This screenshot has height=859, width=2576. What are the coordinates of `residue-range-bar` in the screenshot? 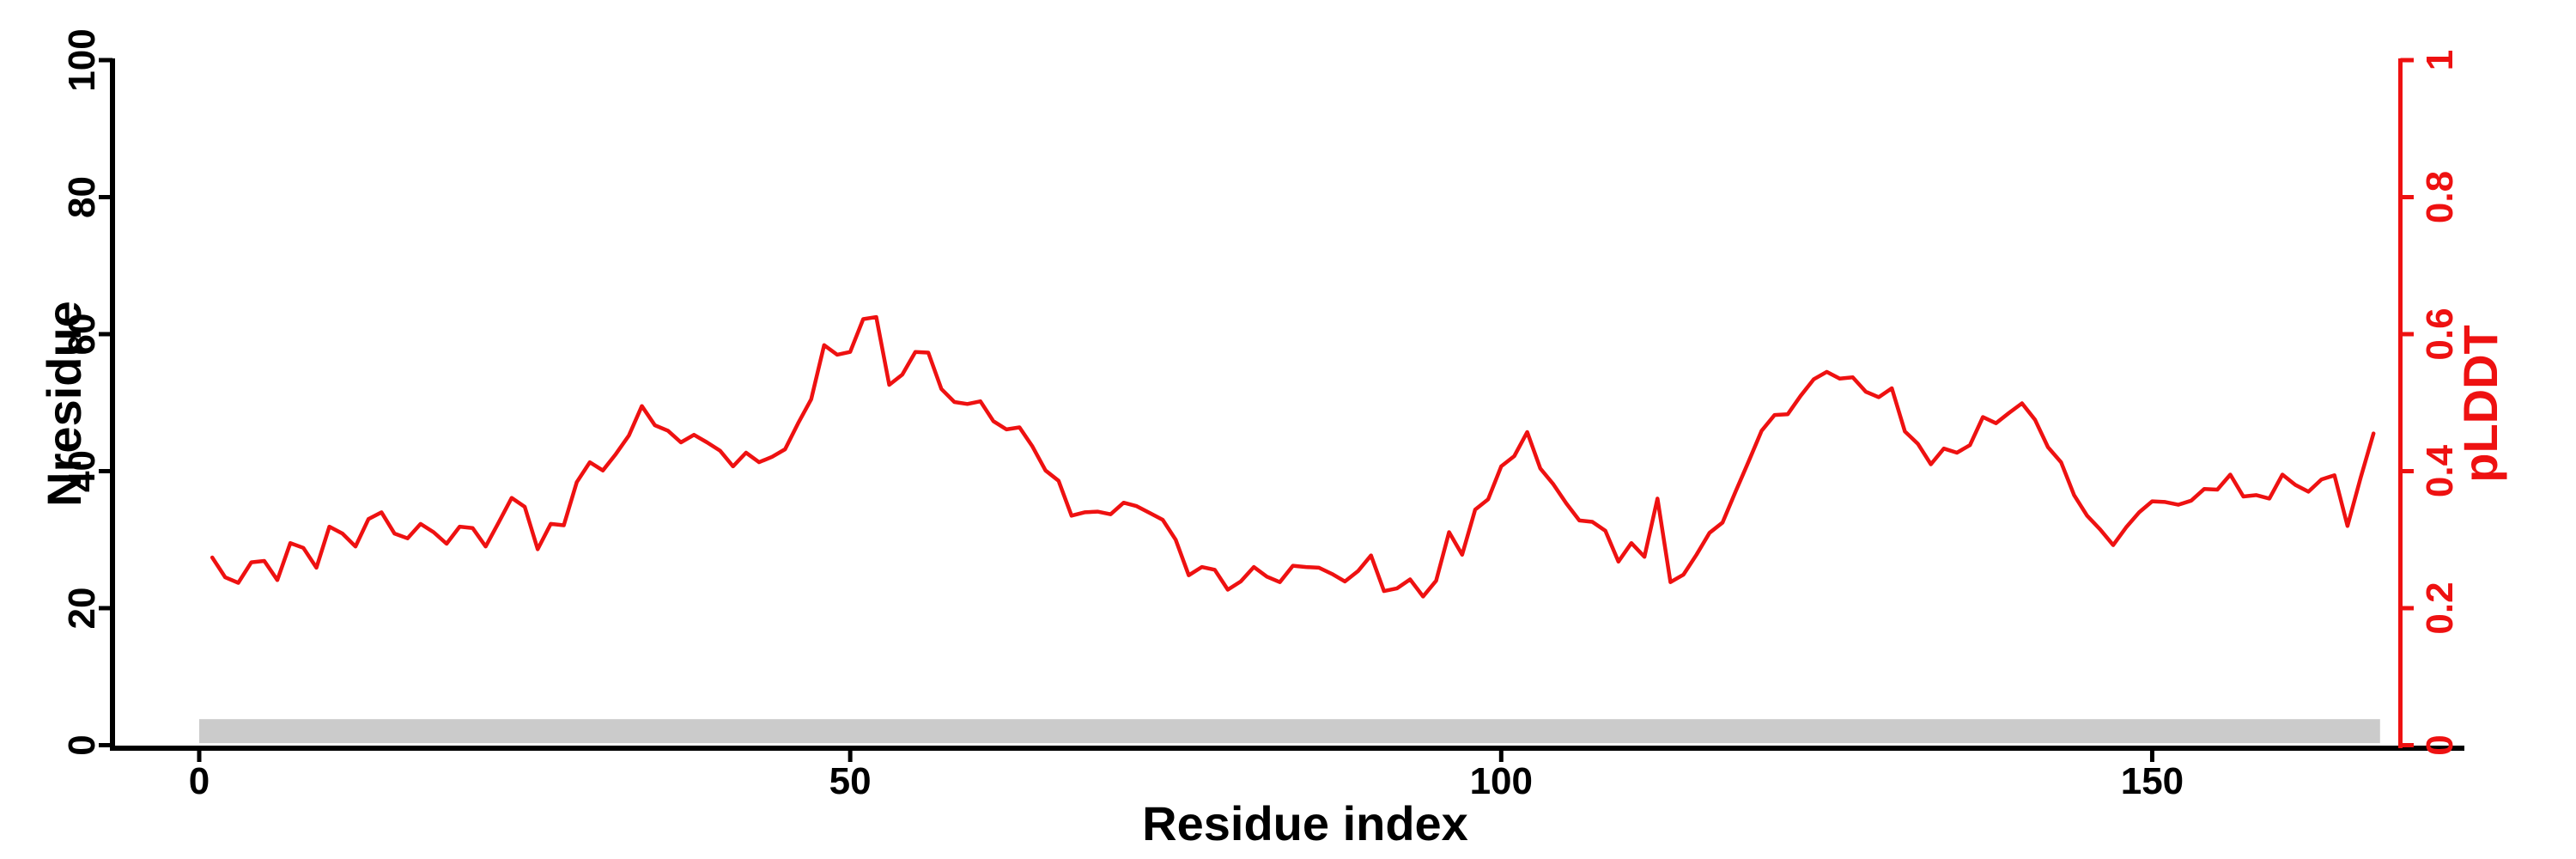 It's located at (1290, 732).